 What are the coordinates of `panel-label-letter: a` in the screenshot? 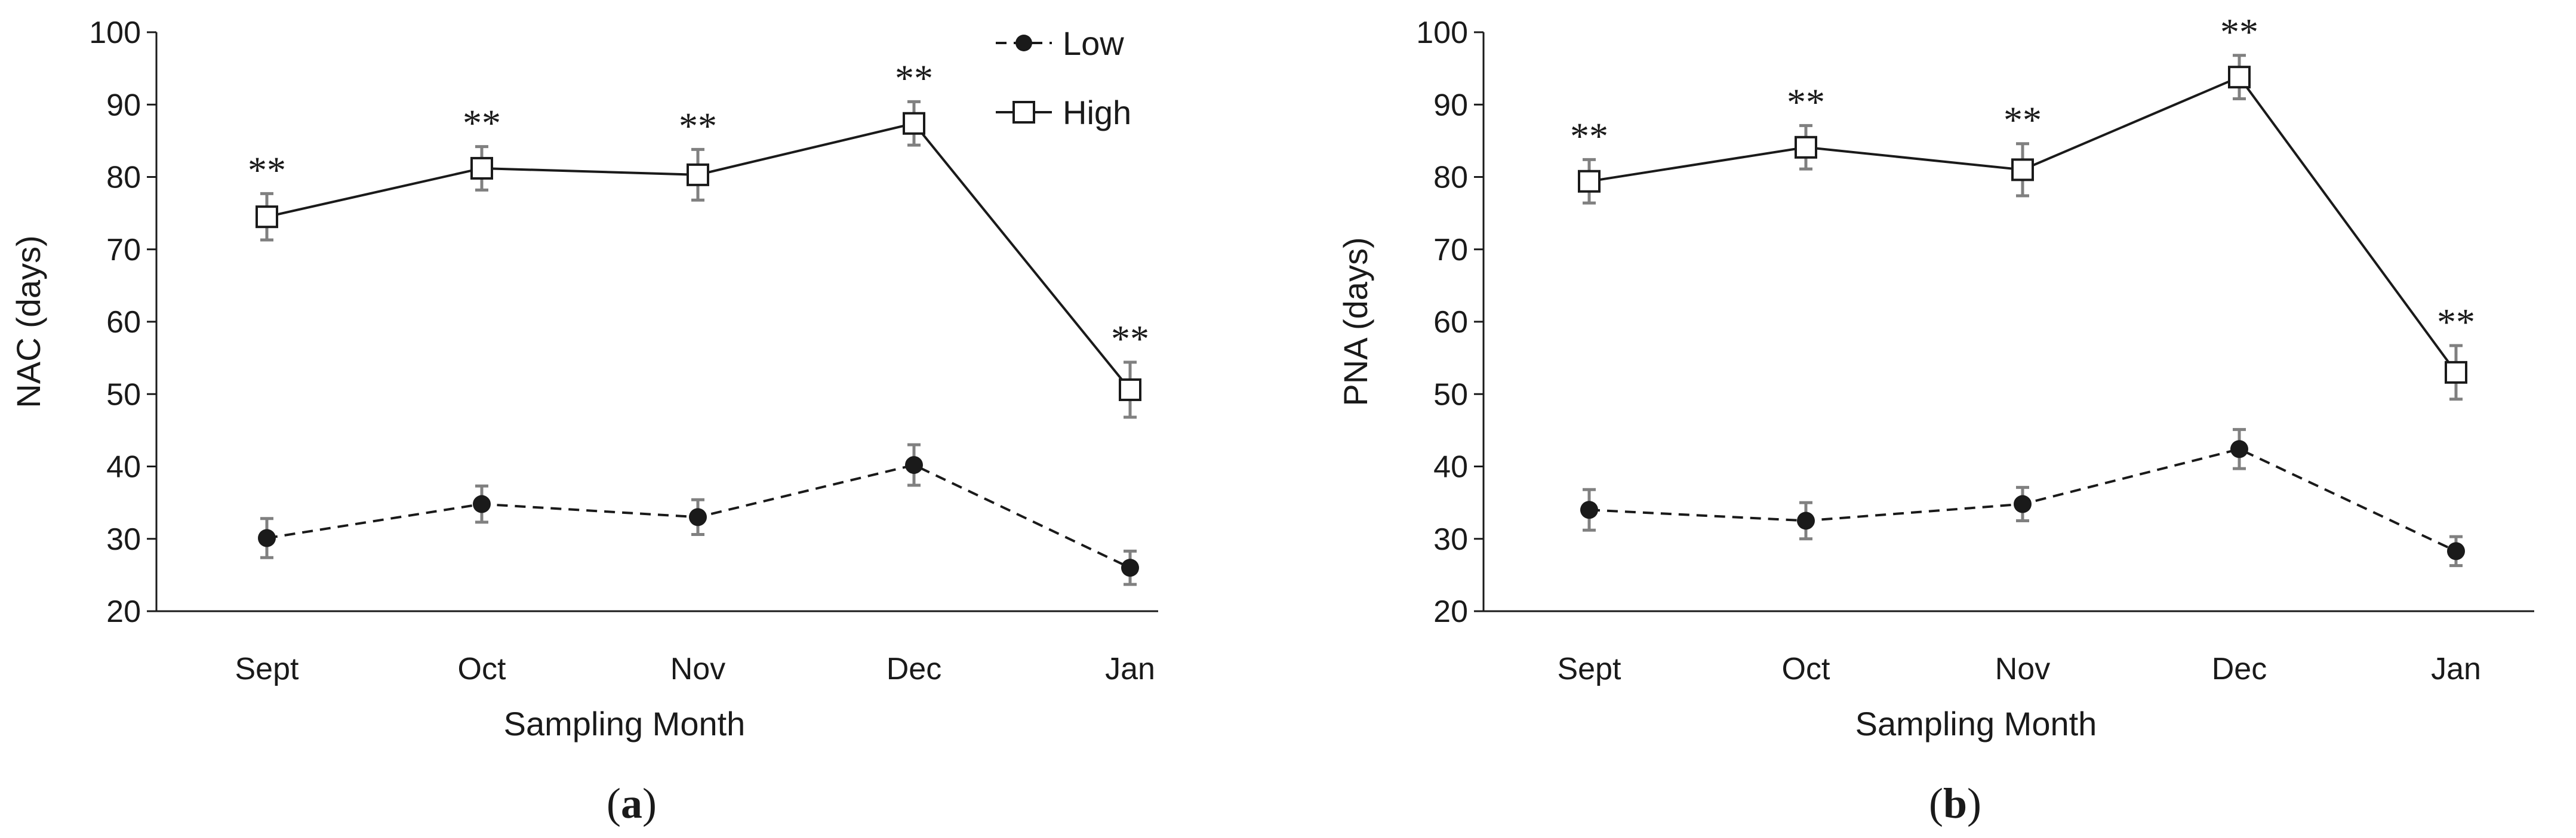 It's located at (631, 803).